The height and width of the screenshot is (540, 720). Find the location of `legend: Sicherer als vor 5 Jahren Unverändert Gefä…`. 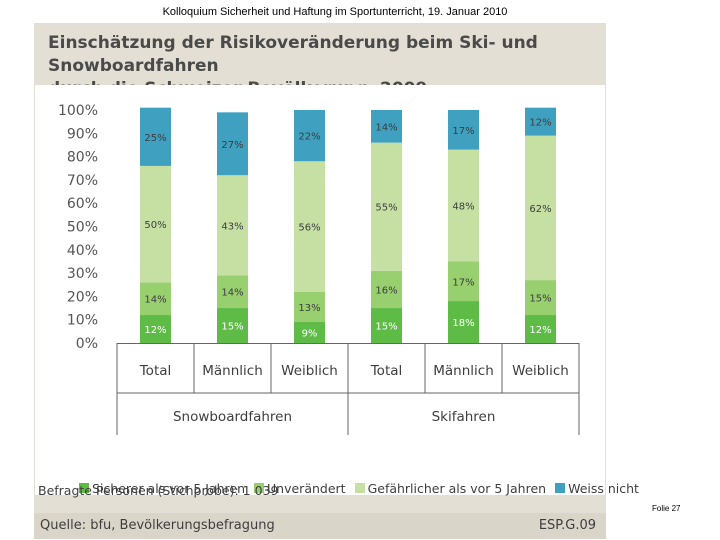

legend: Sicherer als vor 5 Jahren Unverändert Gefä… is located at coordinates (359, 488).